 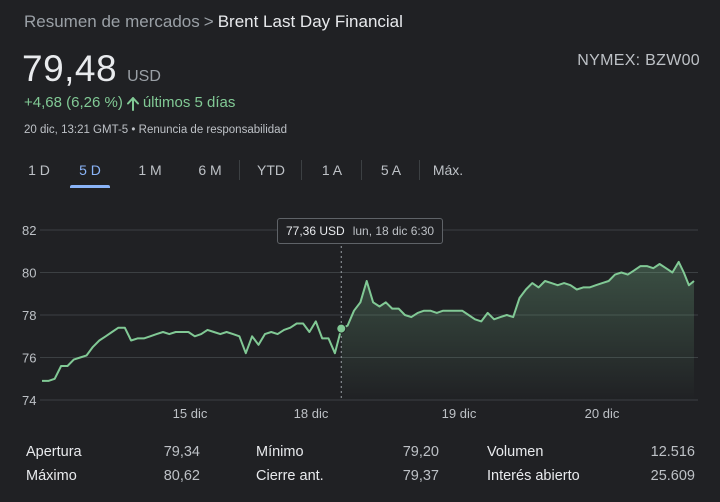 What do you see at coordinates (112, 21) in the screenshot?
I see `breadcrumb-link-market-summary: Resumen de mercados` at bounding box center [112, 21].